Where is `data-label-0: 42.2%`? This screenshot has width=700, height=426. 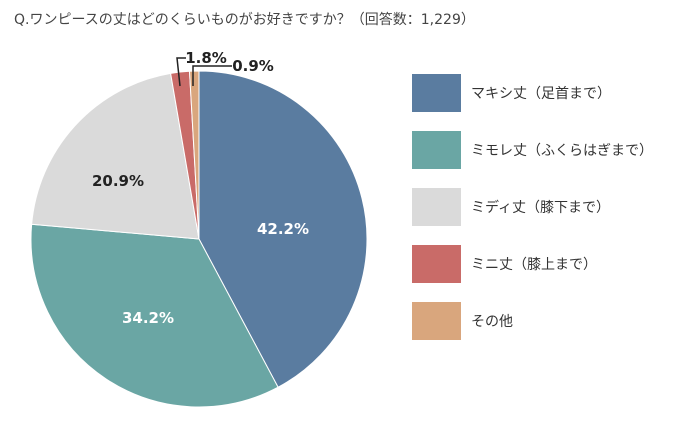 data-label-0: 42.2% is located at coordinates (283, 229).